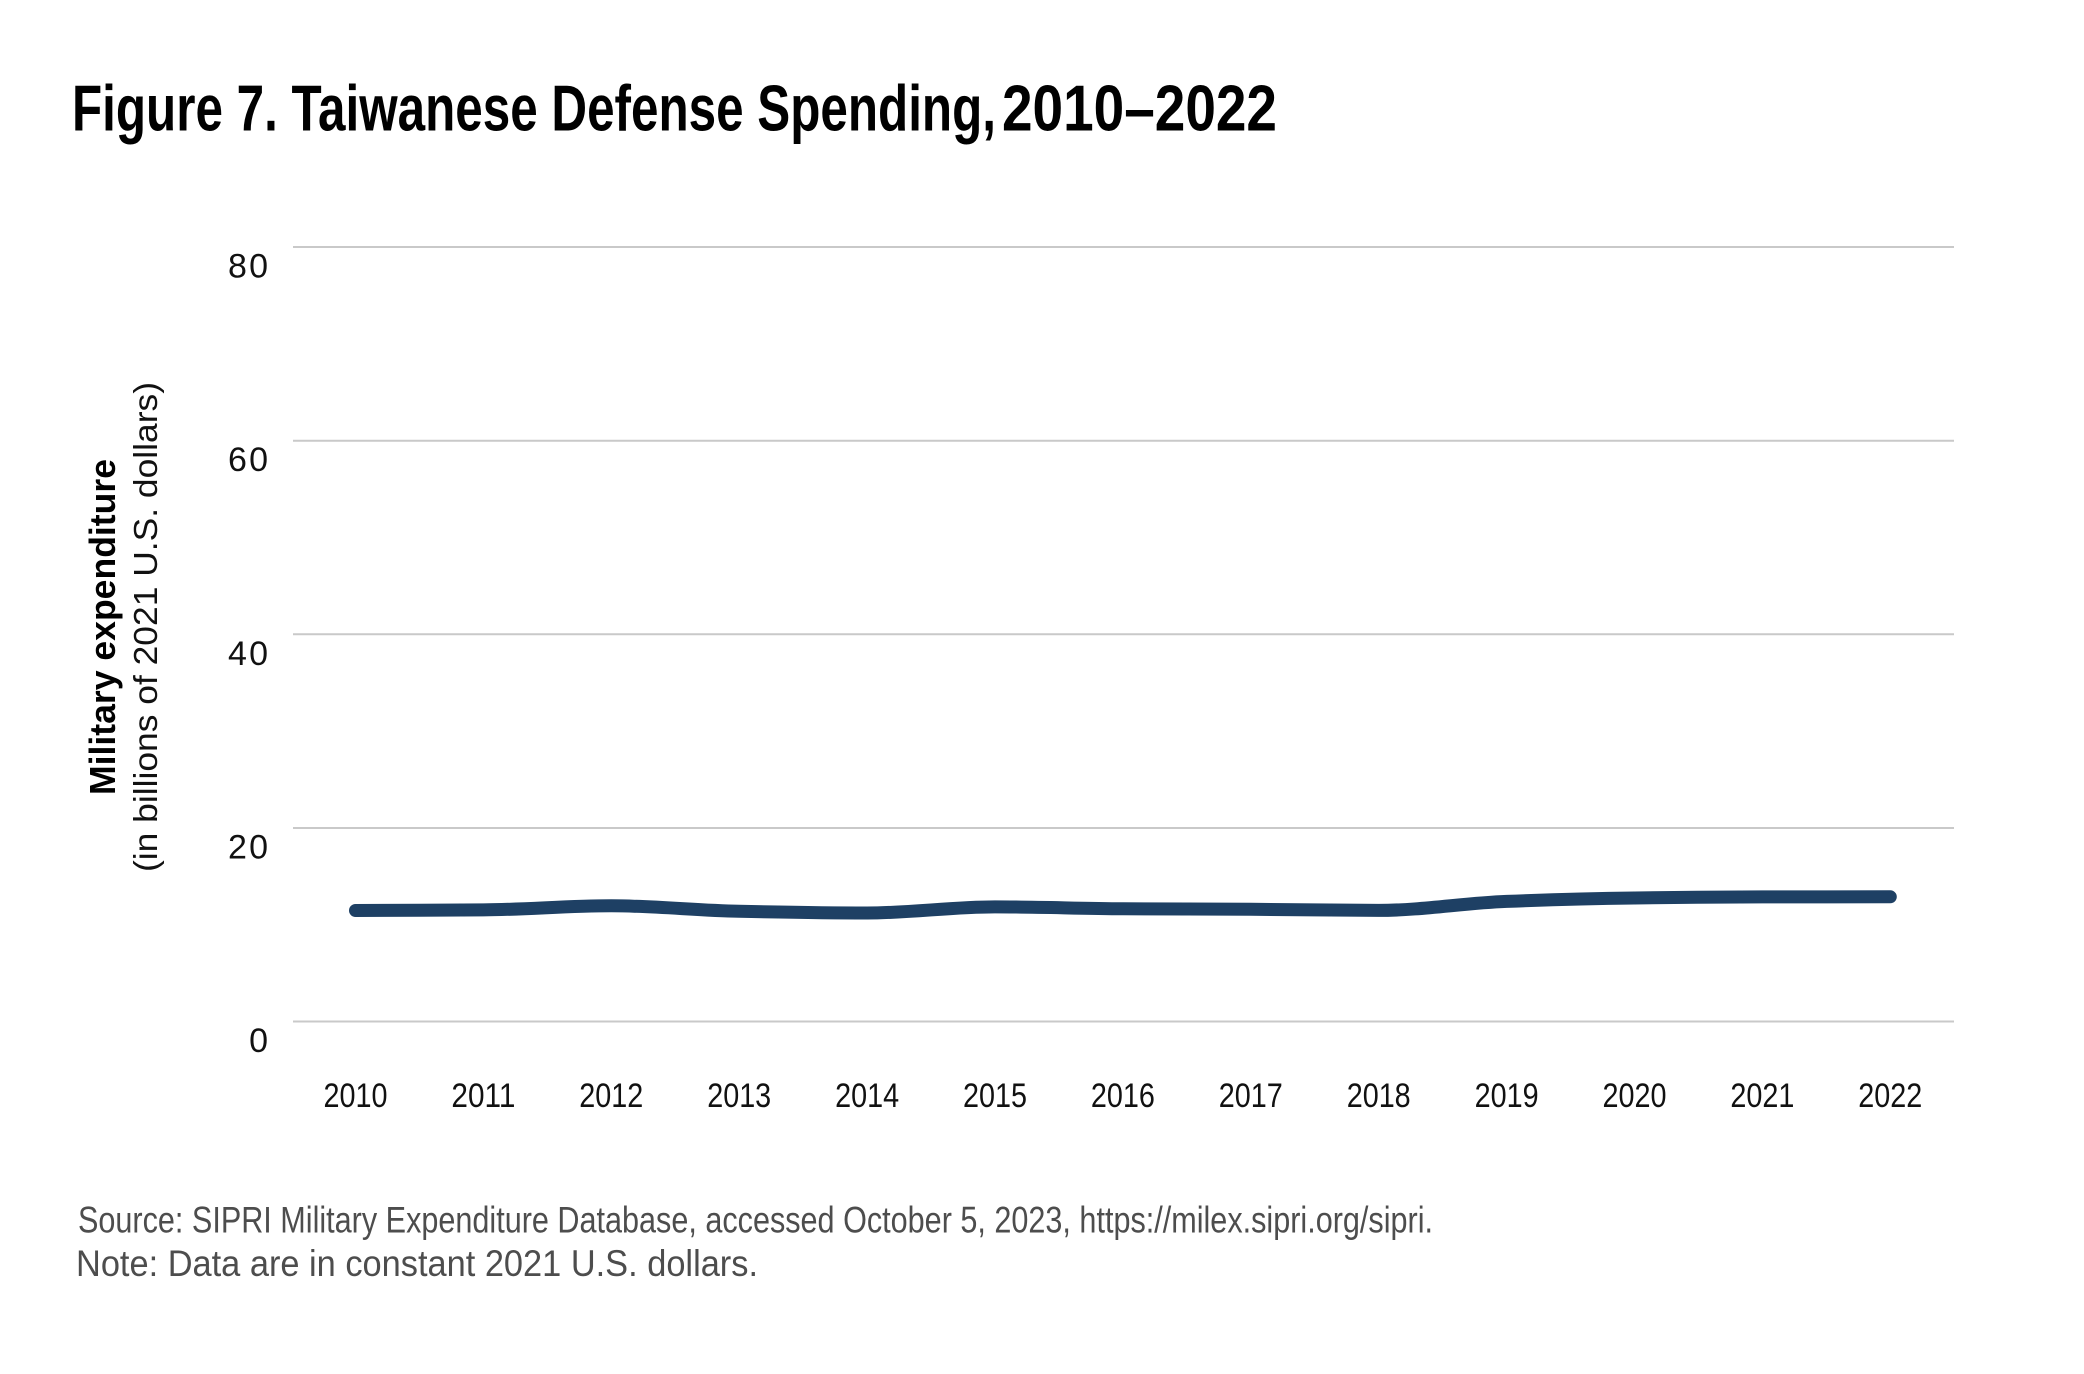  What do you see at coordinates (1890, 1096) in the screenshot?
I see `svg-text: 2022` at bounding box center [1890, 1096].